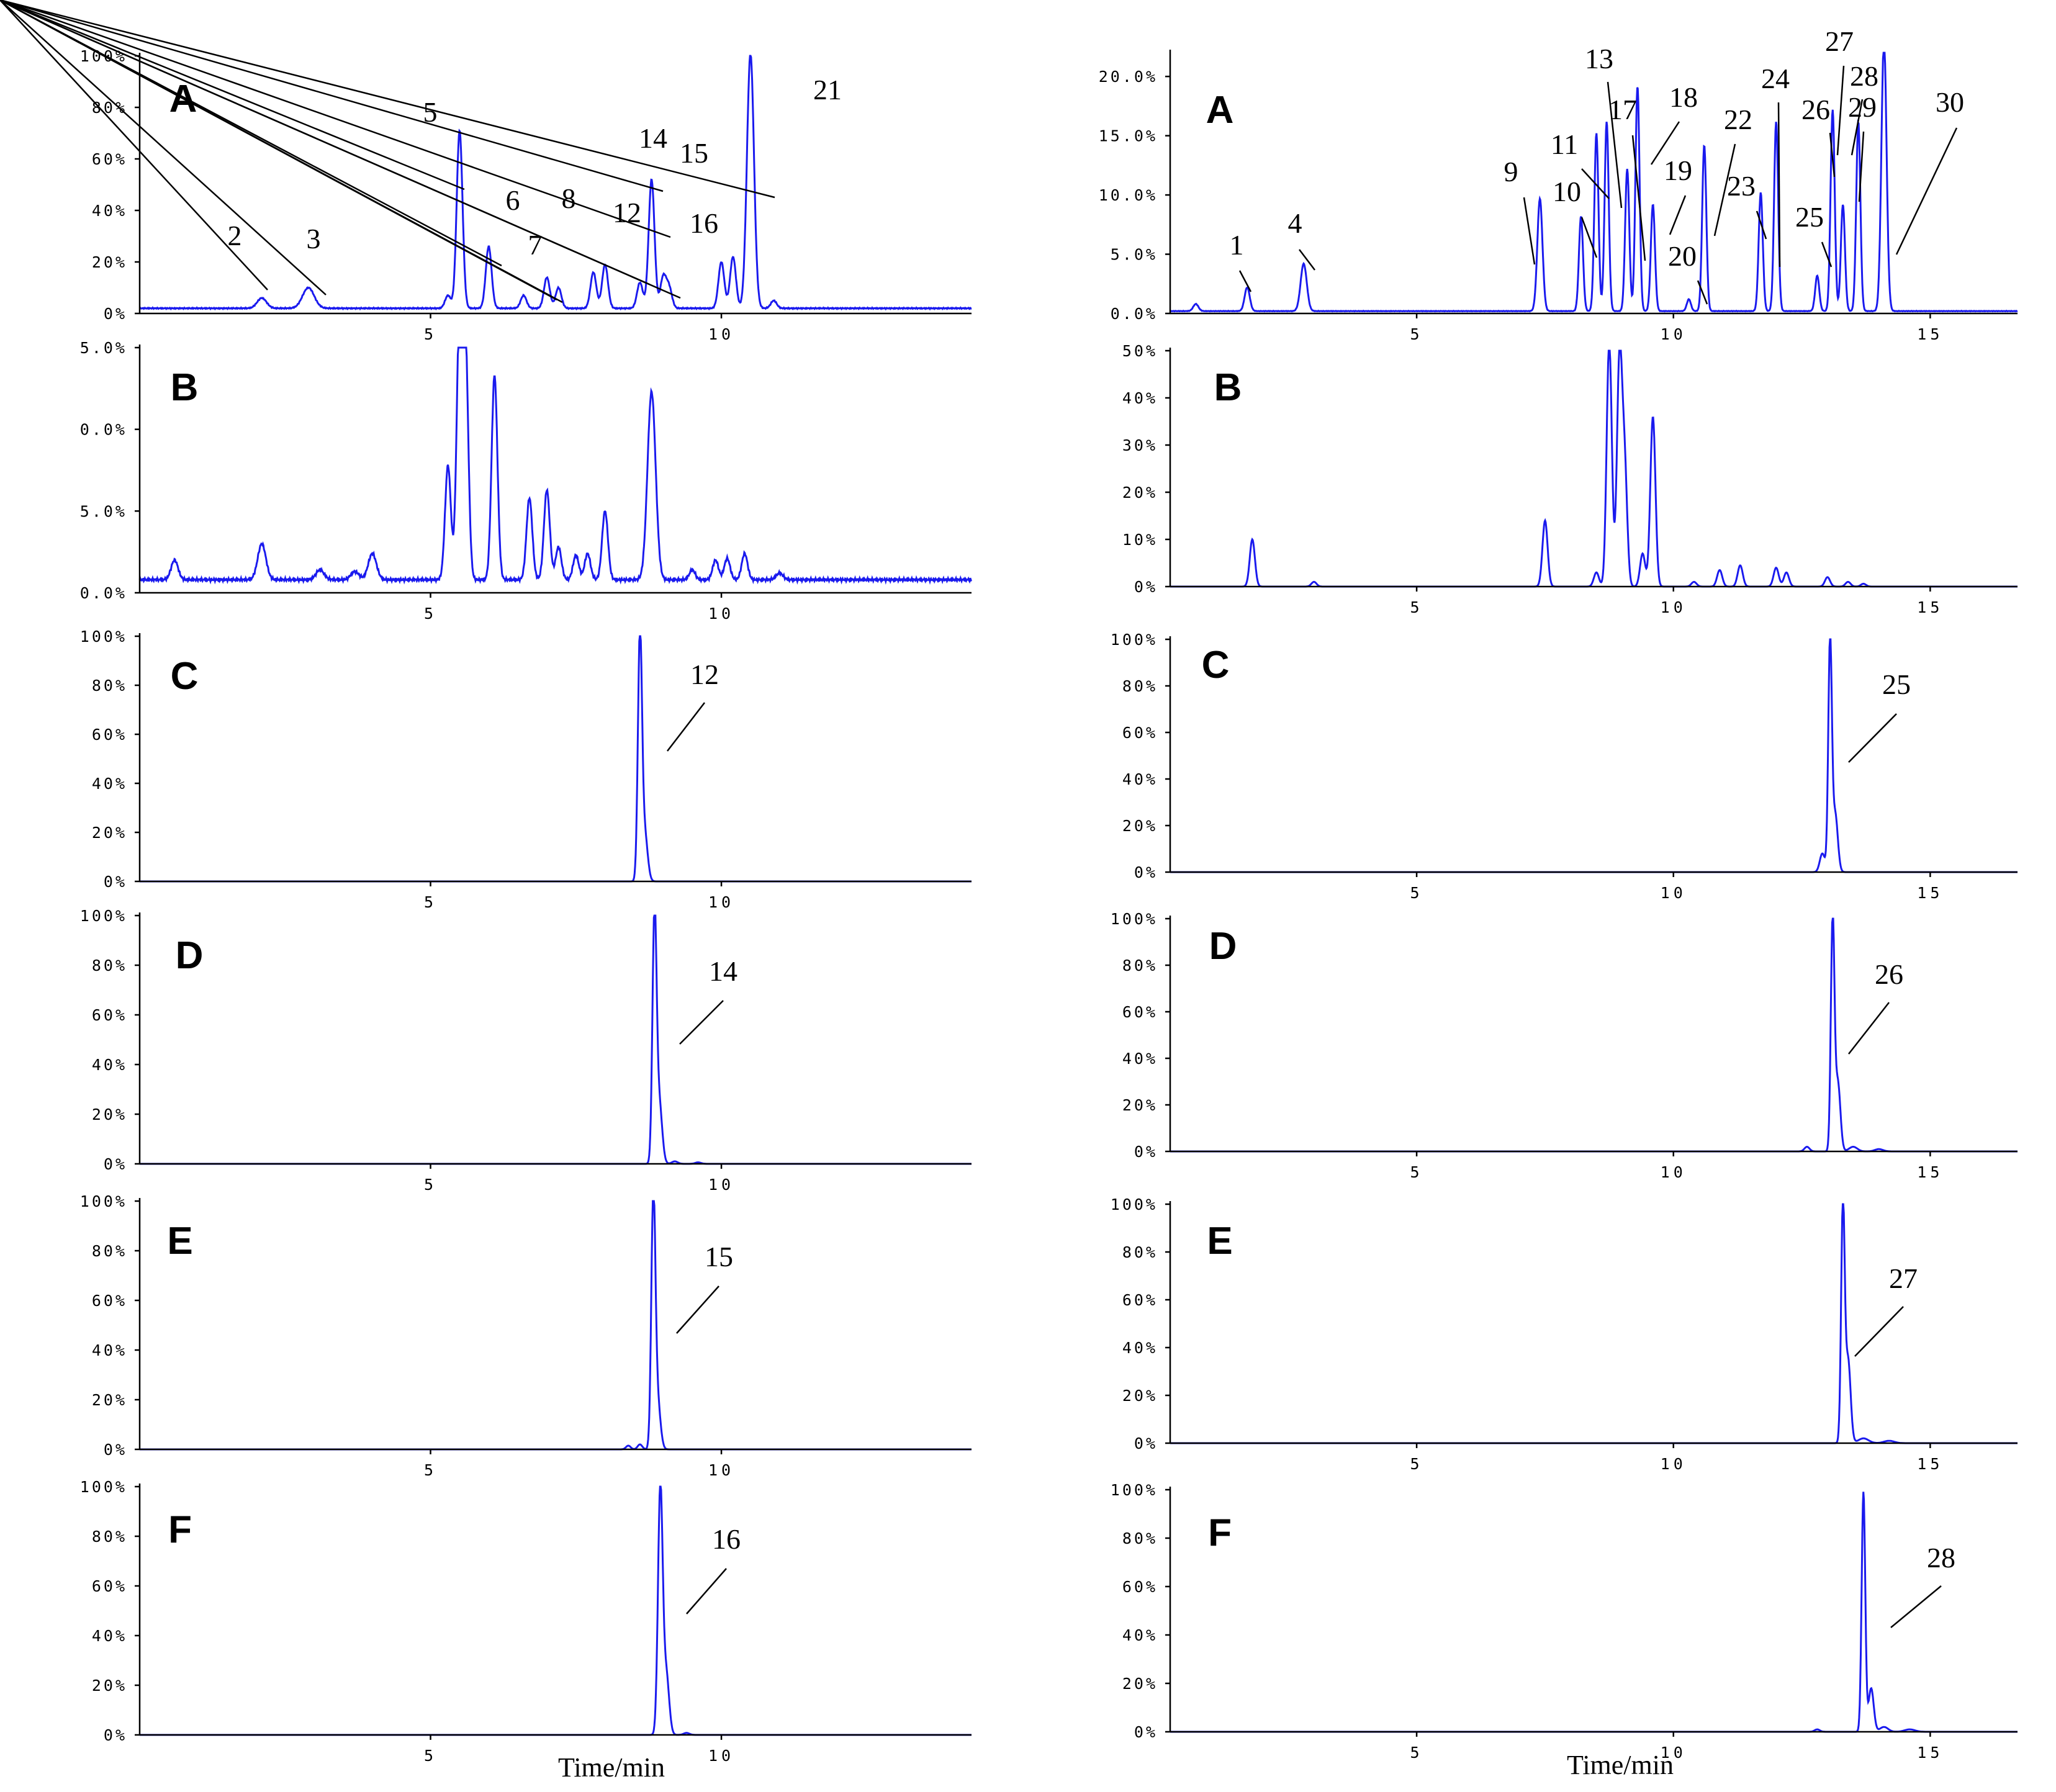  I want to click on panel-right-b: 50% 40% 30% 20% 10% 0% 5 10 15 B, so click(1570, 479).